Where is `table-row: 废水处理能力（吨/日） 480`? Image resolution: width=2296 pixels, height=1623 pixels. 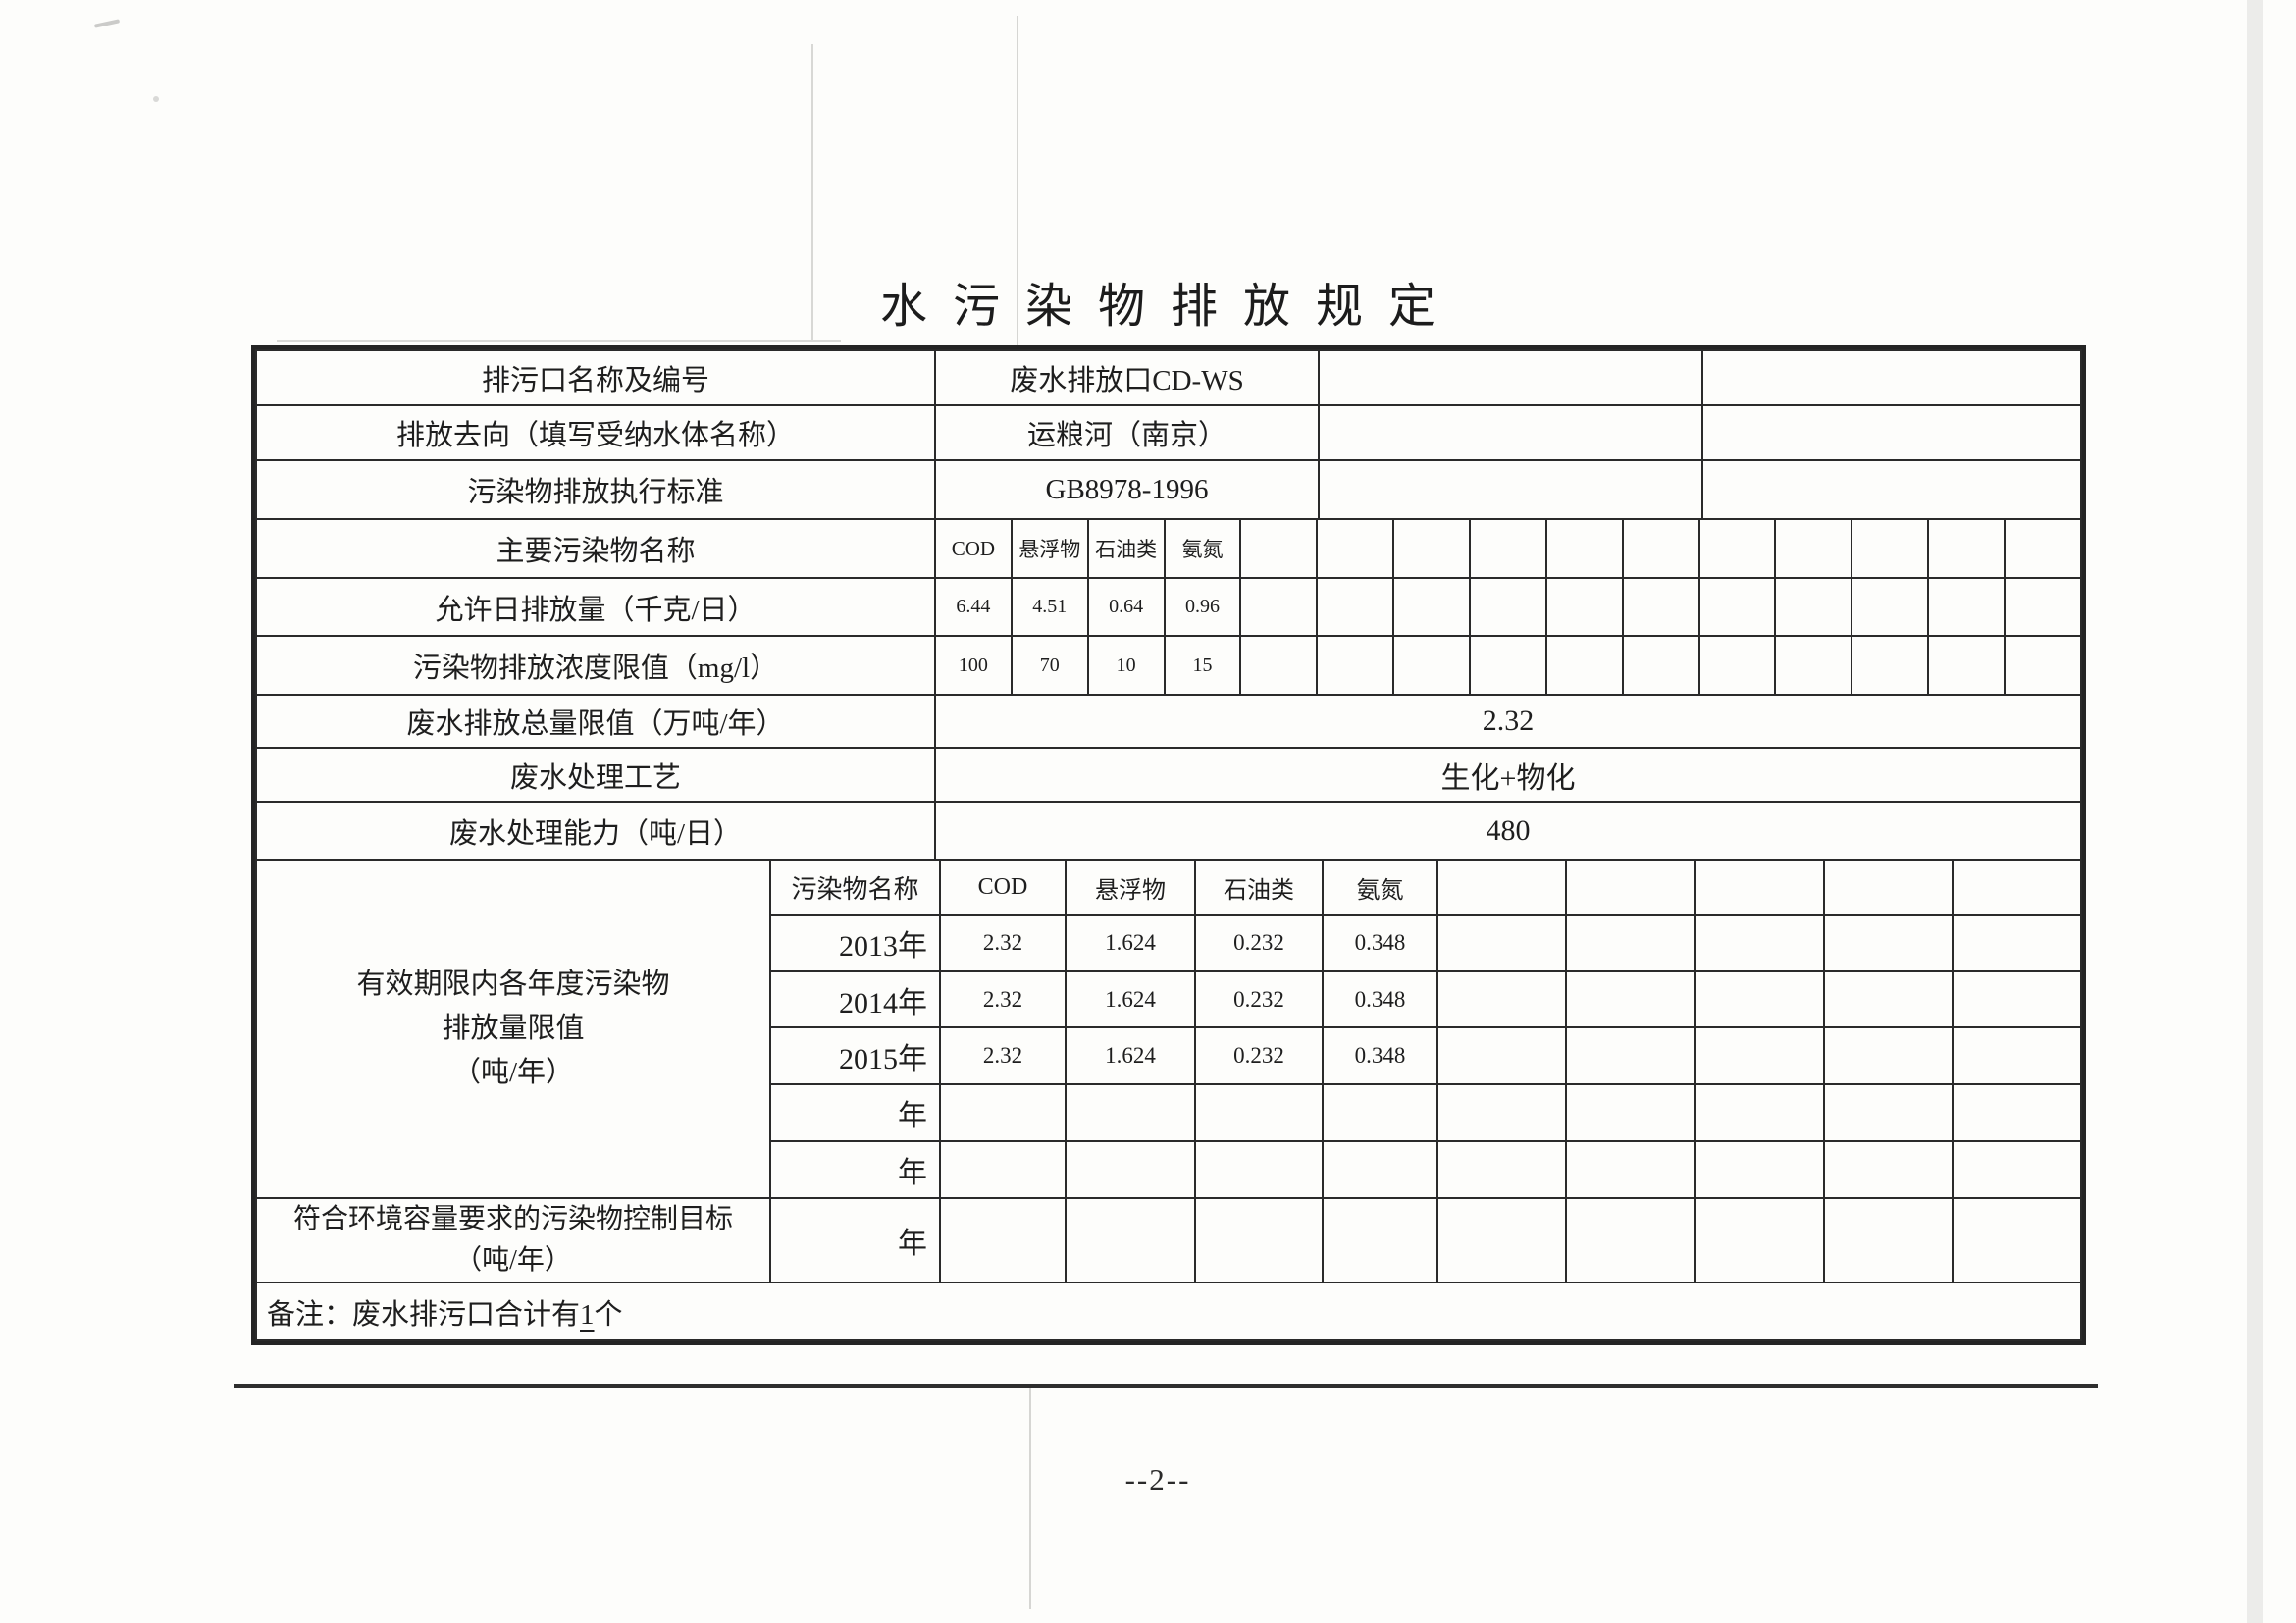
table-row: 废水处理能力（吨/日） 480 is located at coordinates (1168, 831).